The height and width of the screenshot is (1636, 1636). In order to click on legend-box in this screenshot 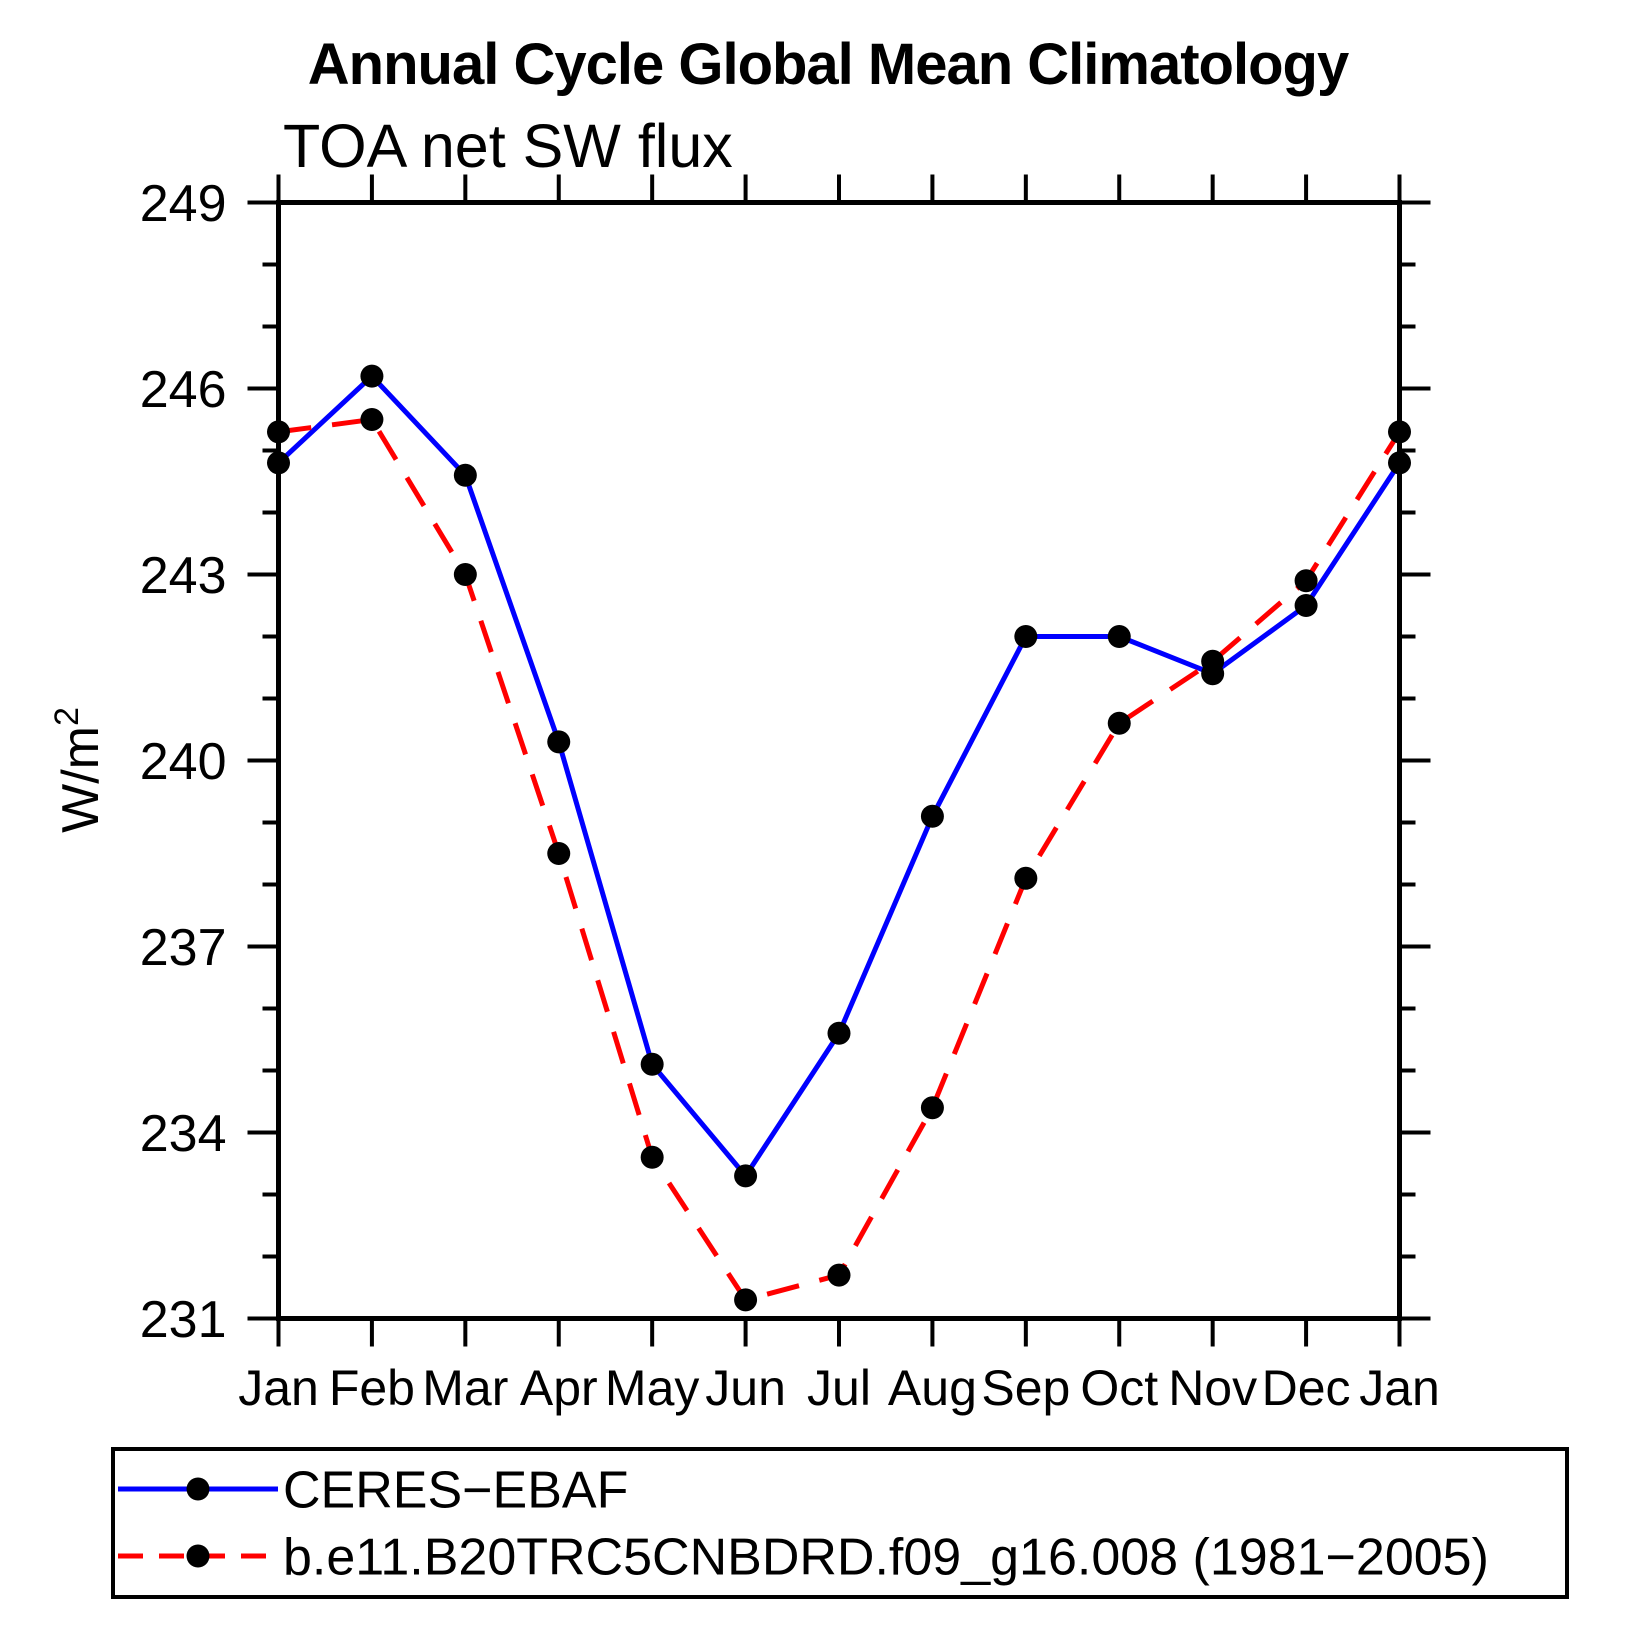, I will do `click(840, 1523)`.